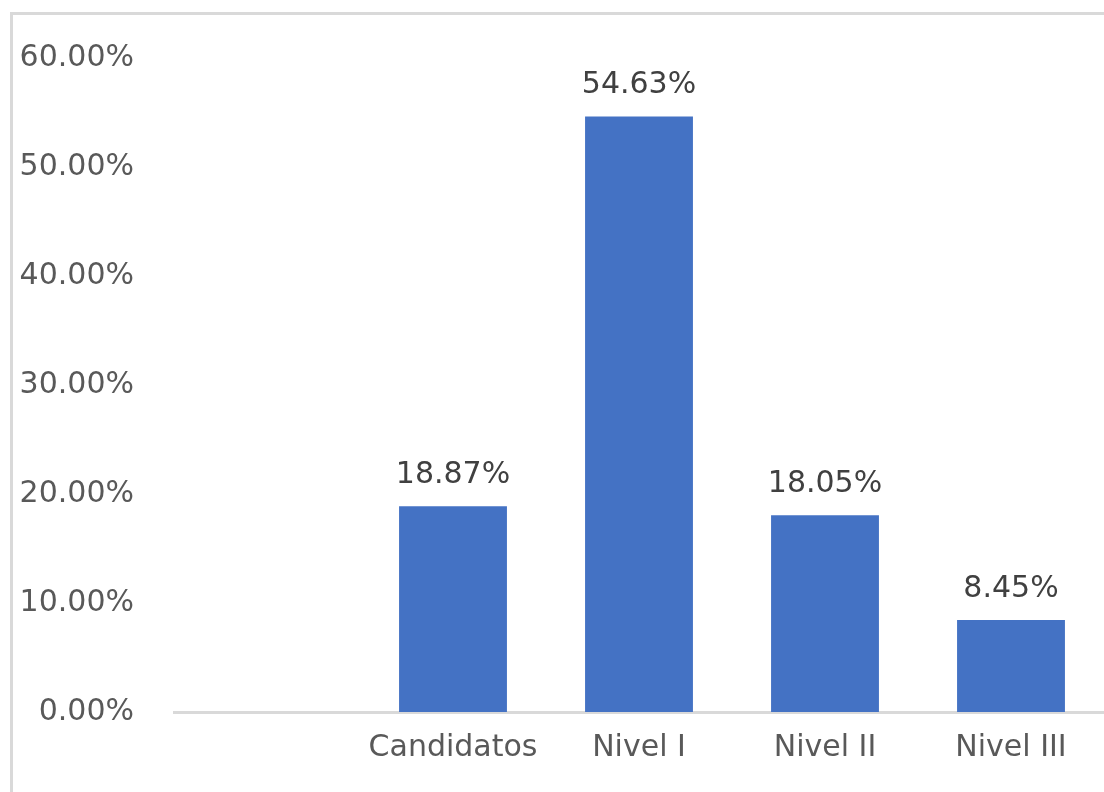 The image size is (1104, 792). What do you see at coordinates (1011, 586) in the screenshot?
I see `data-label: 8.45%` at bounding box center [1011, 586].